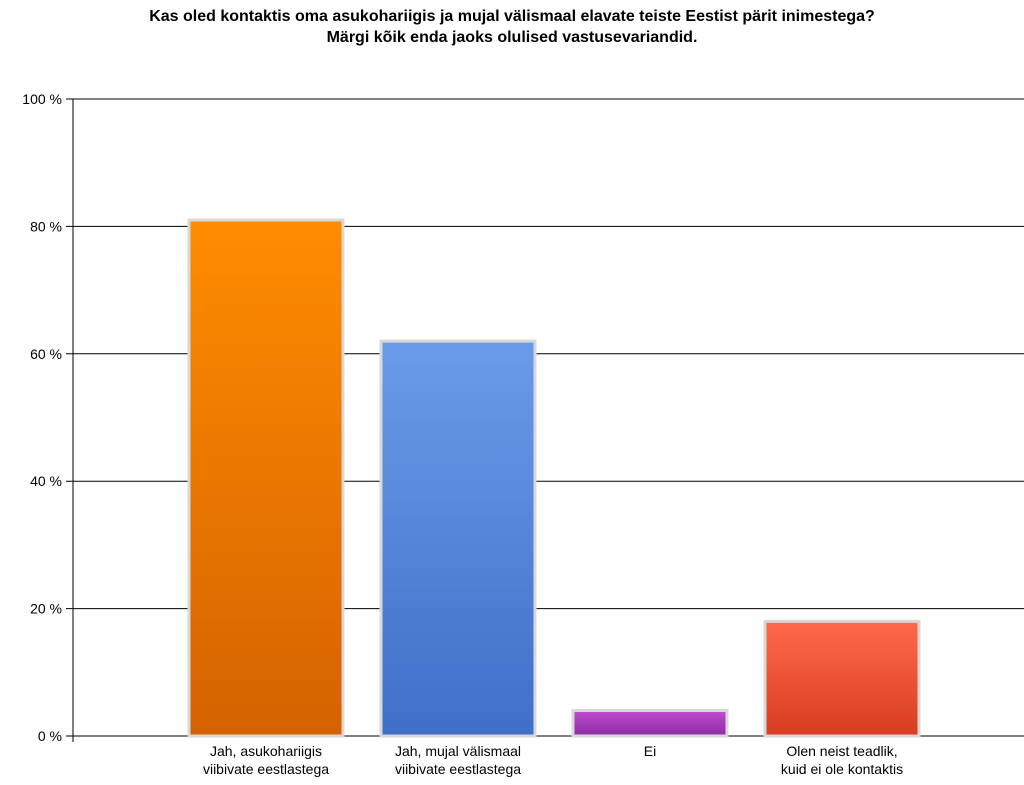 This screenshot has width=1024, height=785. What do you see at coordinates (650, 751) in the screenshot?
I see `x-category-label: Ei` at bounding box center [650, 751].